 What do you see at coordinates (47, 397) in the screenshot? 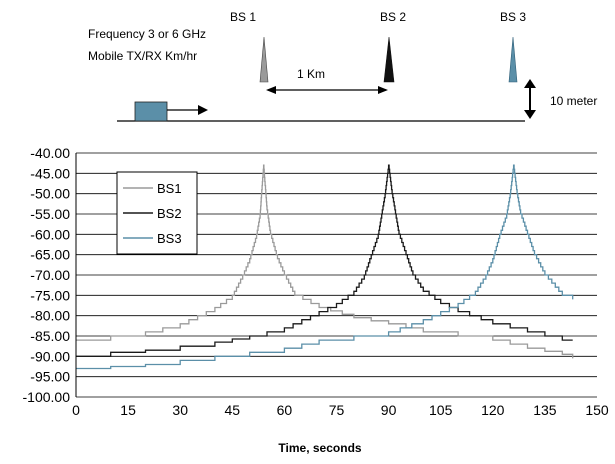
I see `y-tick-label: -100.00` at bounding box center [47, 397].